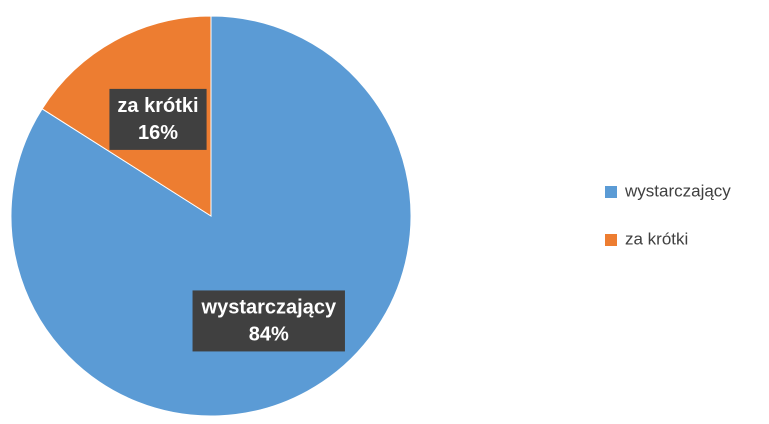 The height and width of the screenshot is (424, 769). What do you see at coordinates (157, 106) in the screenshot?
I see `data-label-category: za krótki` at bounding box center [157, 106].